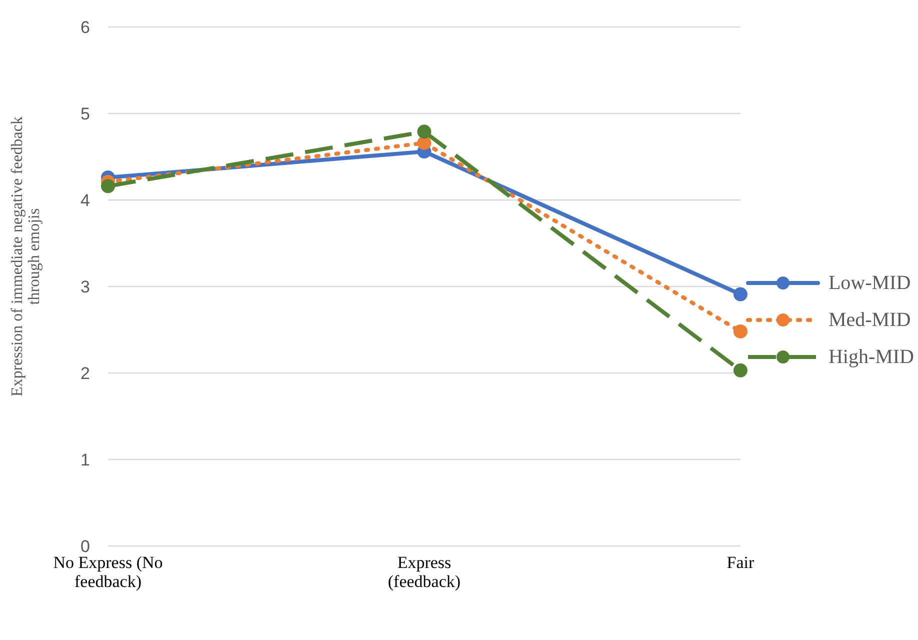 This screenshot has height=640, width=918. I want to click on legend-label: High-MID, so click(871, 357).